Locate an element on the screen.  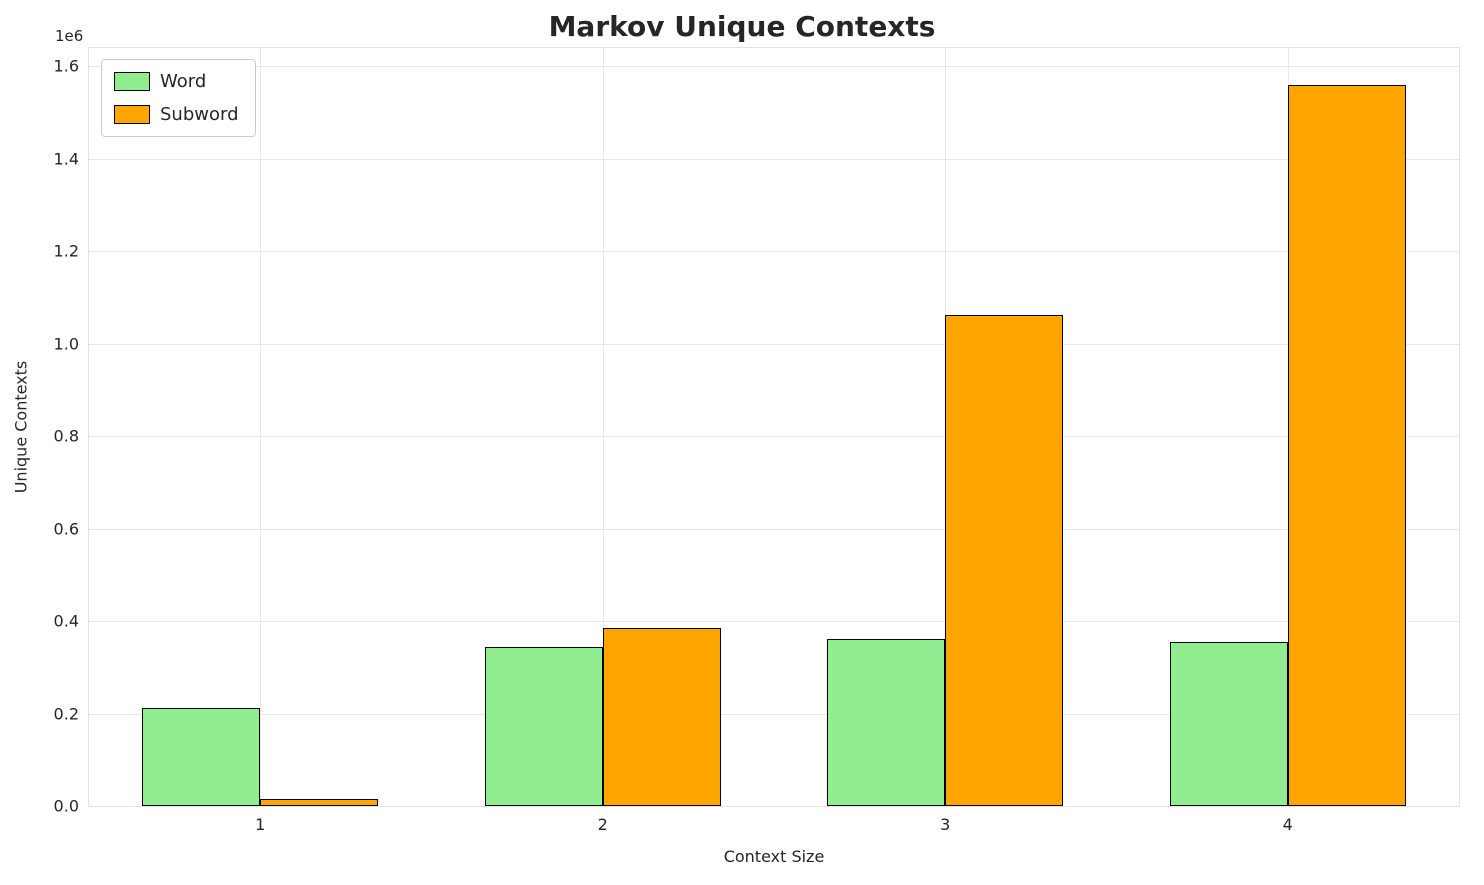
bar-subword-ctx4 is located at coordinates (1346, 445).